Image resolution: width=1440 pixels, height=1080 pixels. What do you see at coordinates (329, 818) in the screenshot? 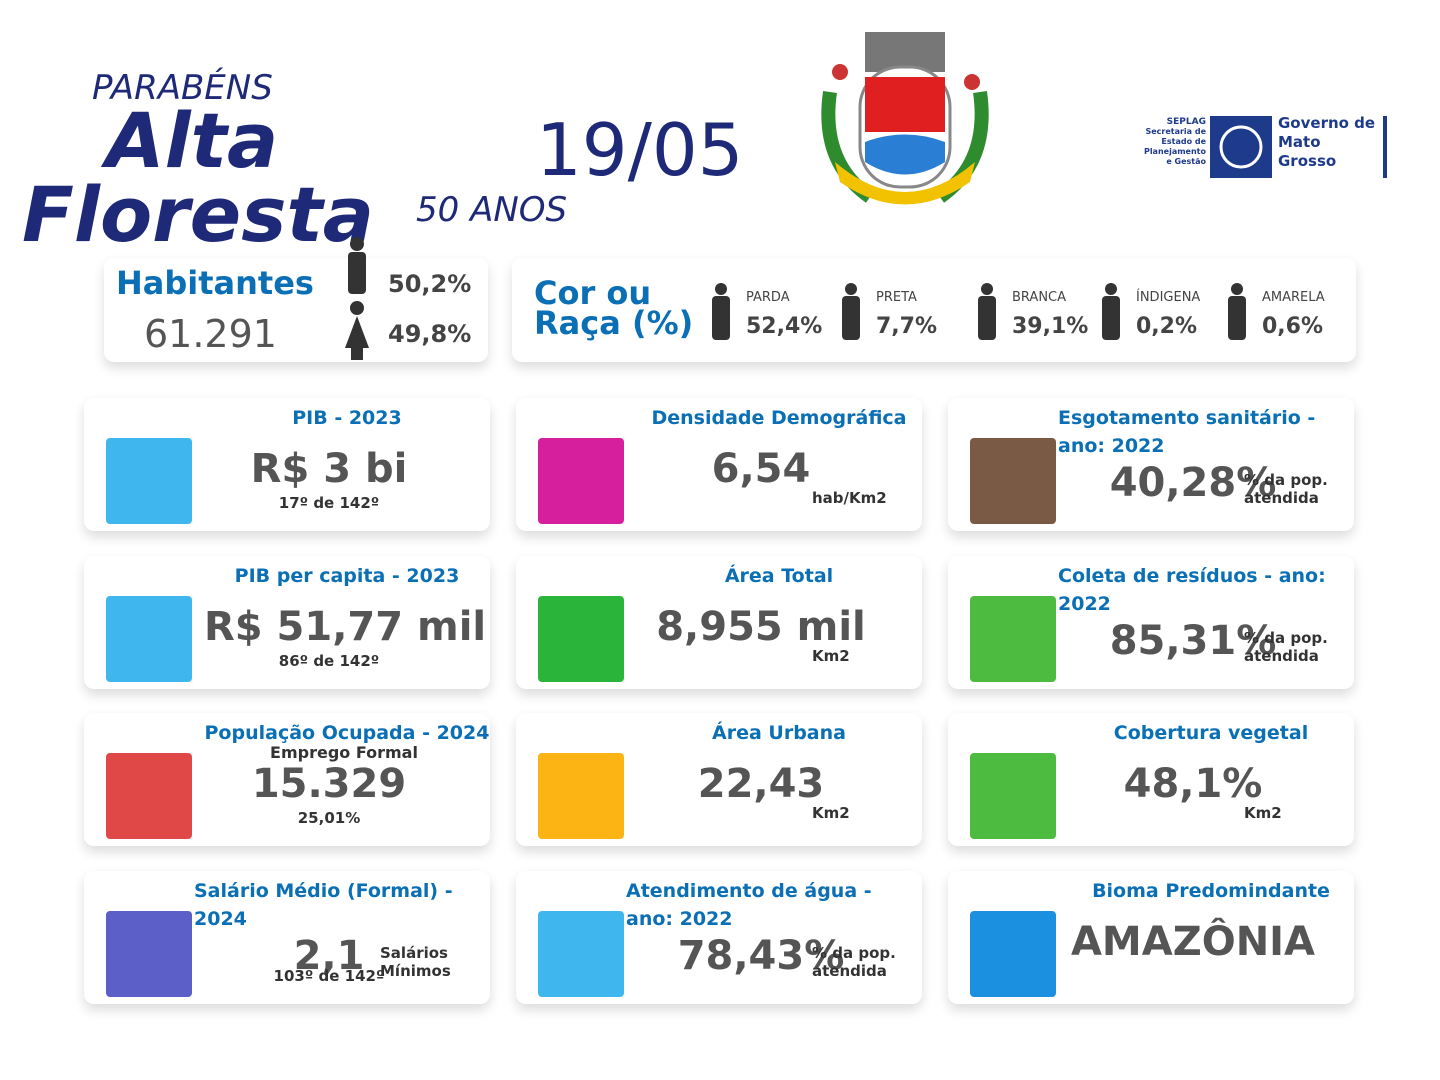
I see `card-sub: 25,01%` at bounding box center [329, 818].